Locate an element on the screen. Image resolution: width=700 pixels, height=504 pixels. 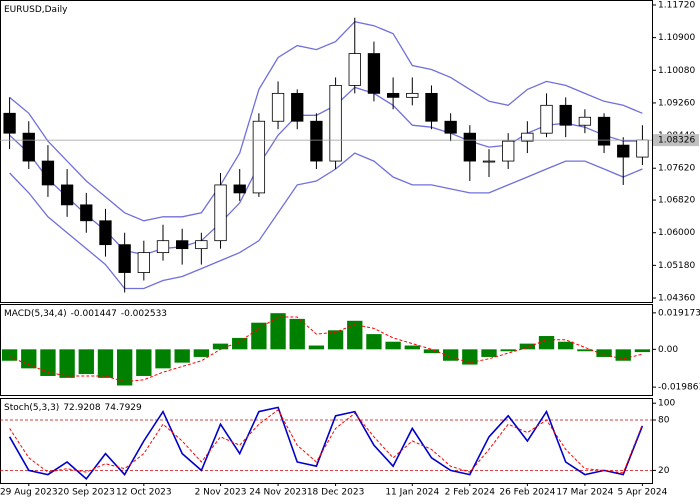
x-tick-label: 26 Feb 2024 is located at coordinates (527, 493).